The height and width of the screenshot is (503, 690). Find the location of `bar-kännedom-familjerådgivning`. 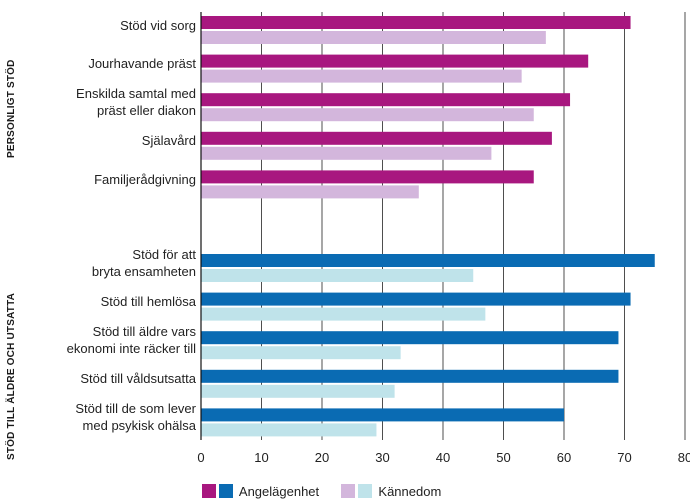

bar-kännedom-familjerådgivning is located at coordinates (310, 192).